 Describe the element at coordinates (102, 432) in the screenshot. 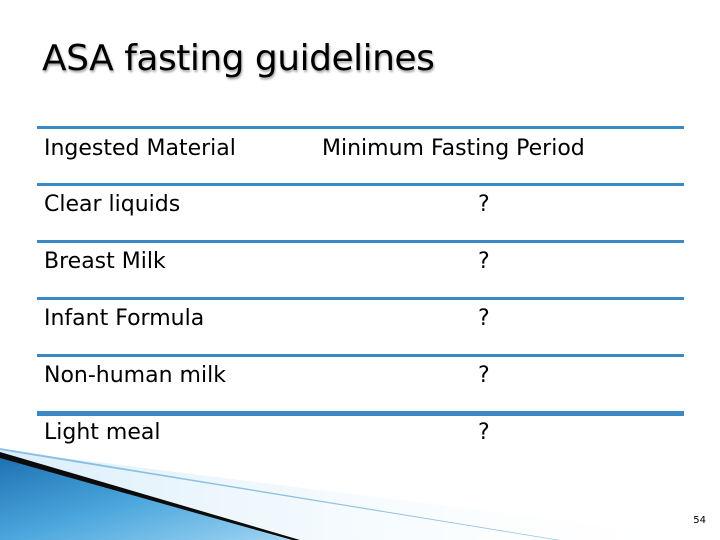

I see `material-cell: Light meal` at that location.